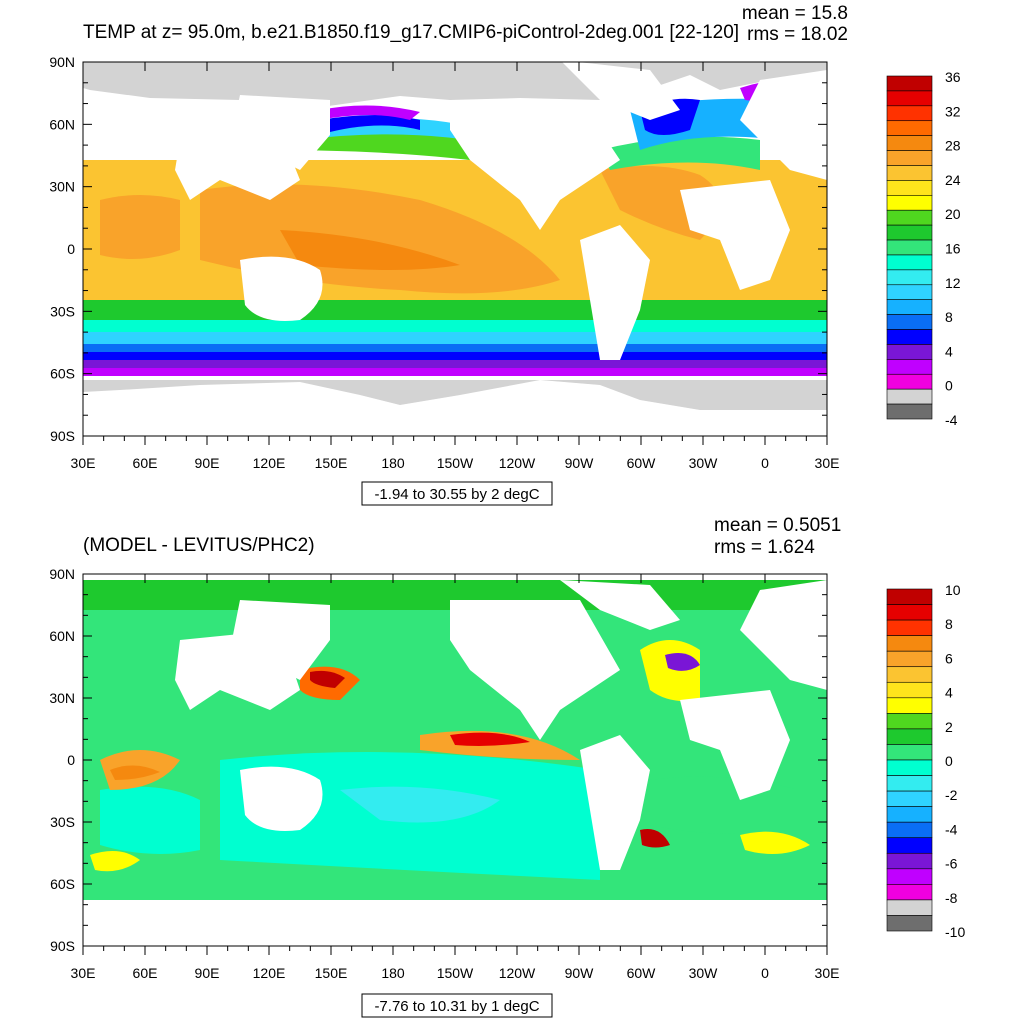 The height and width of the screenshot is (1024, 1024). What do you see at coordinates (953, 590) in the screenshot?
I see `colorbar-label: 10` at bounding box center [953, 590].